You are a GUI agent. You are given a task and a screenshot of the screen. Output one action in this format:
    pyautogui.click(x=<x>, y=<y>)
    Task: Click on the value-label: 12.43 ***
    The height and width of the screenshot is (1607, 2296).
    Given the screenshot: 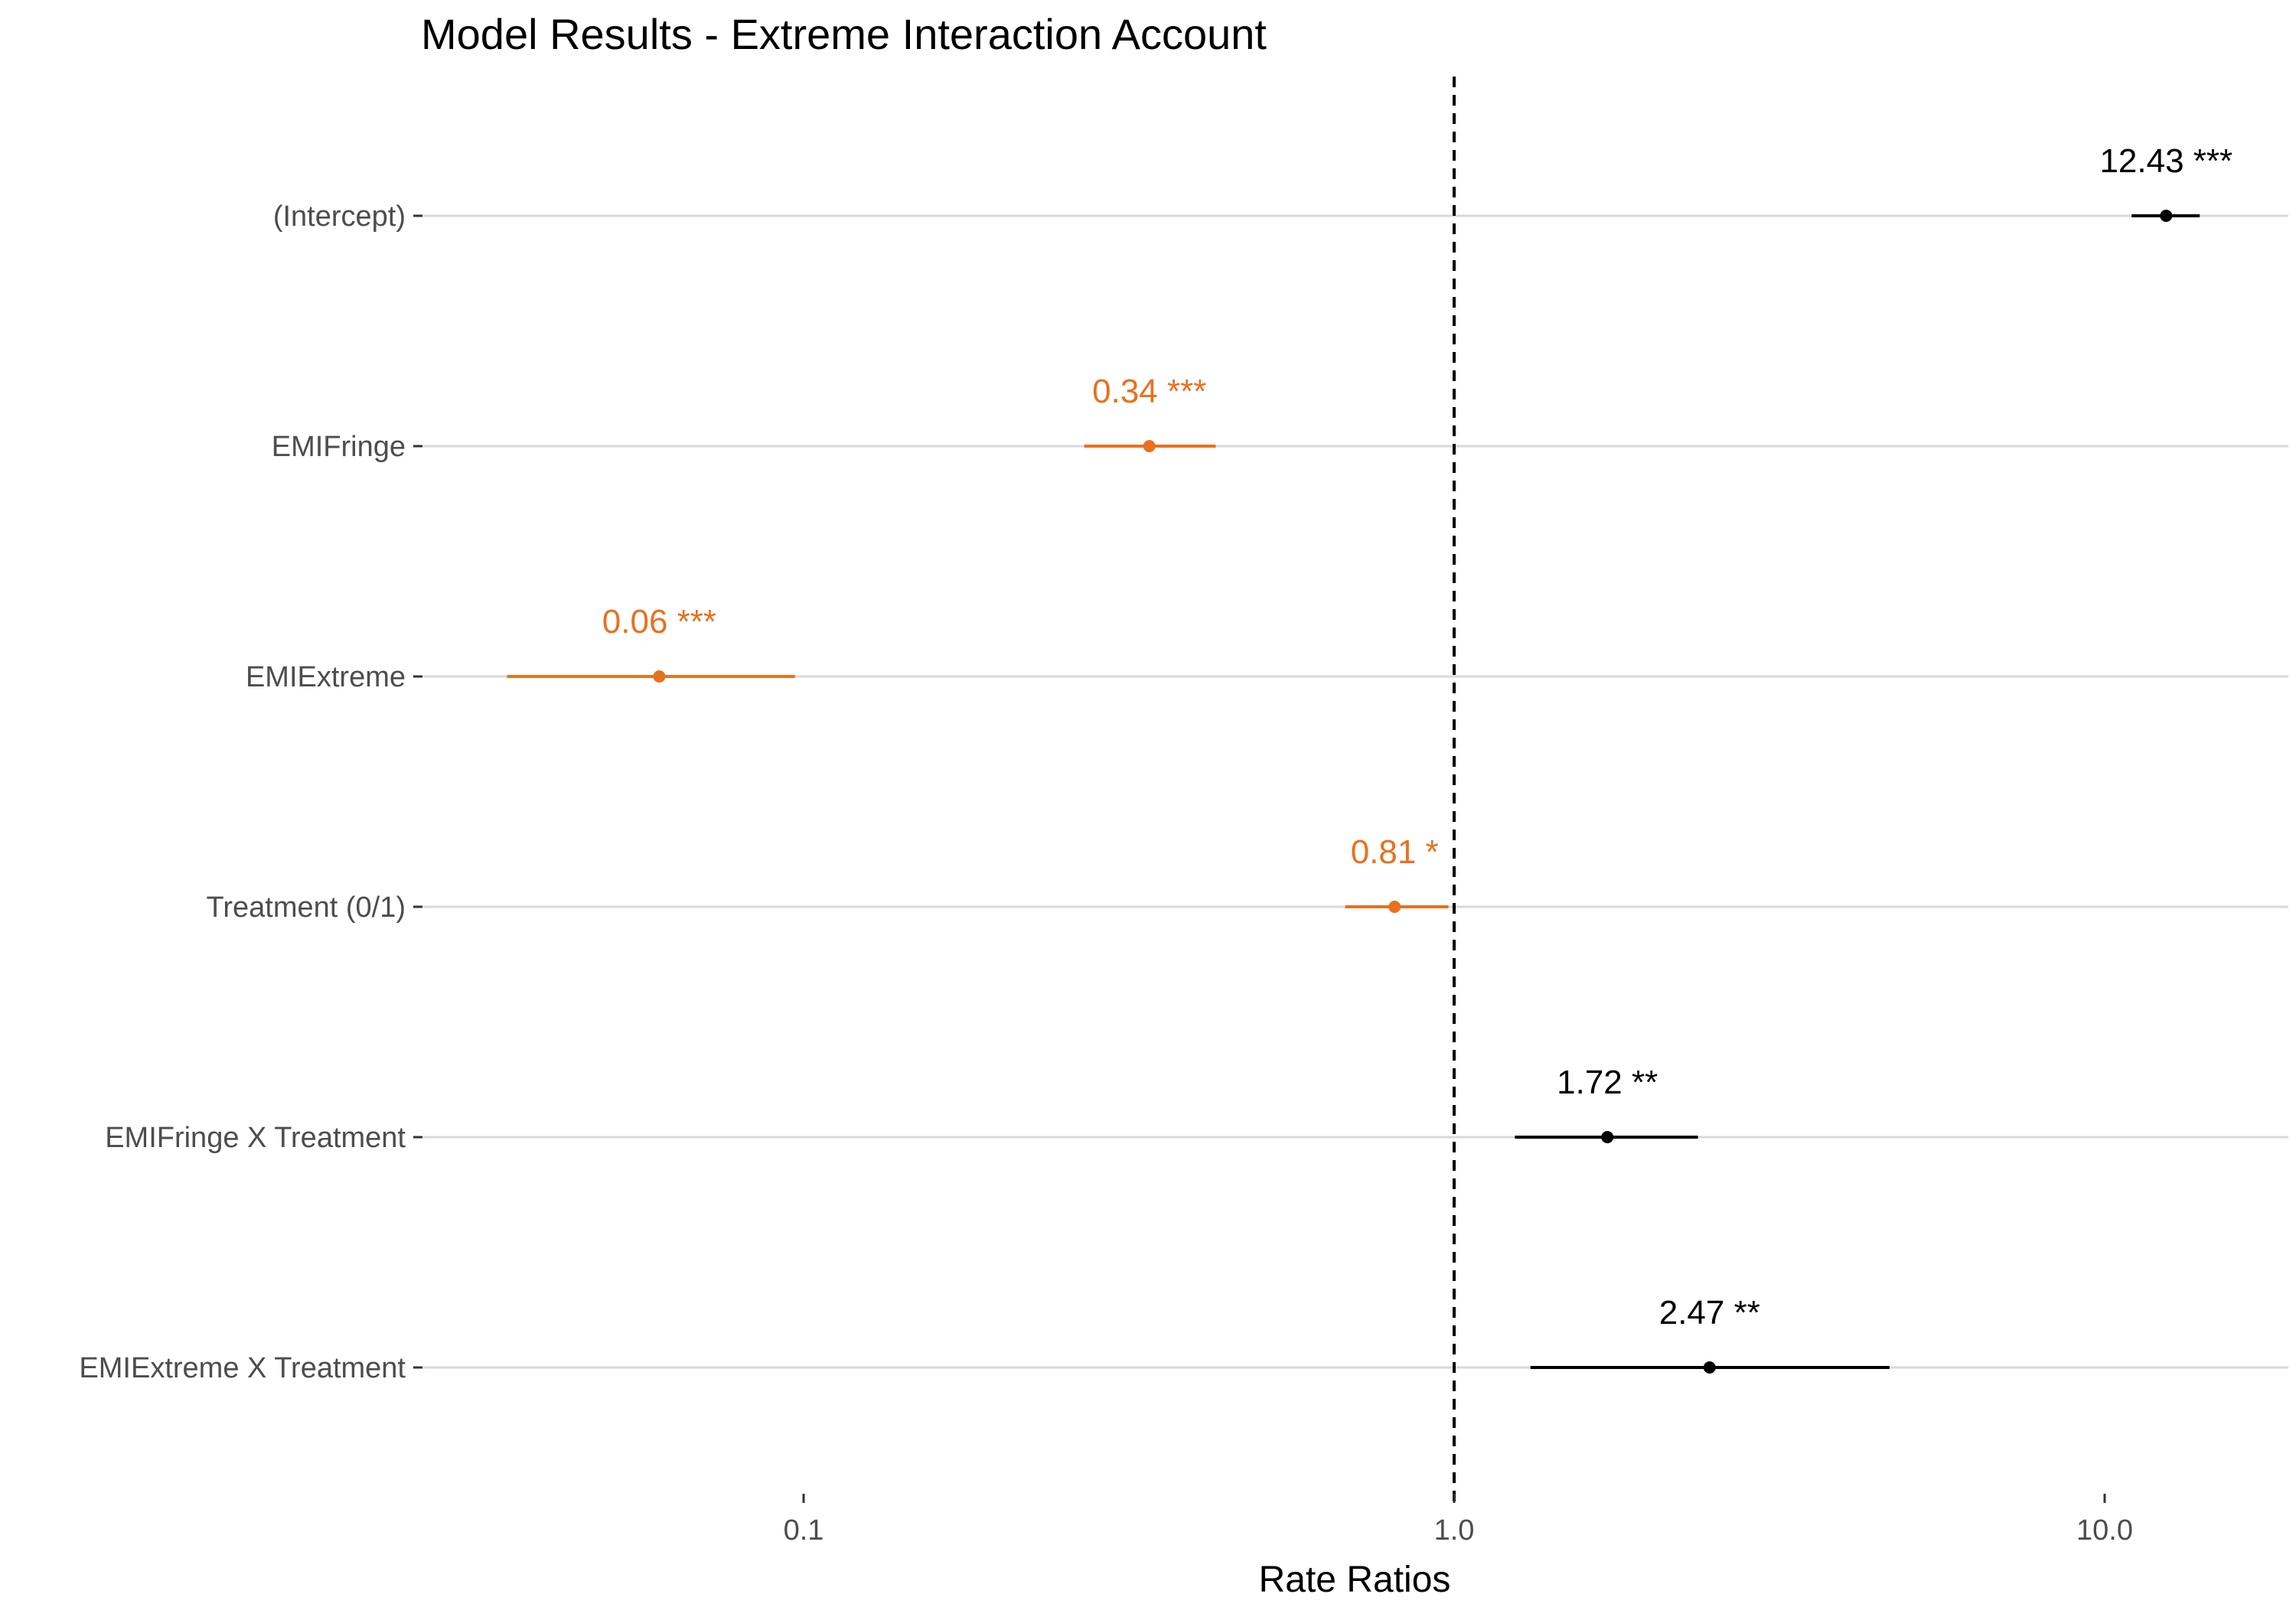 What is the action you would take?
    pyautogui.click(x=2165, y=161)
    